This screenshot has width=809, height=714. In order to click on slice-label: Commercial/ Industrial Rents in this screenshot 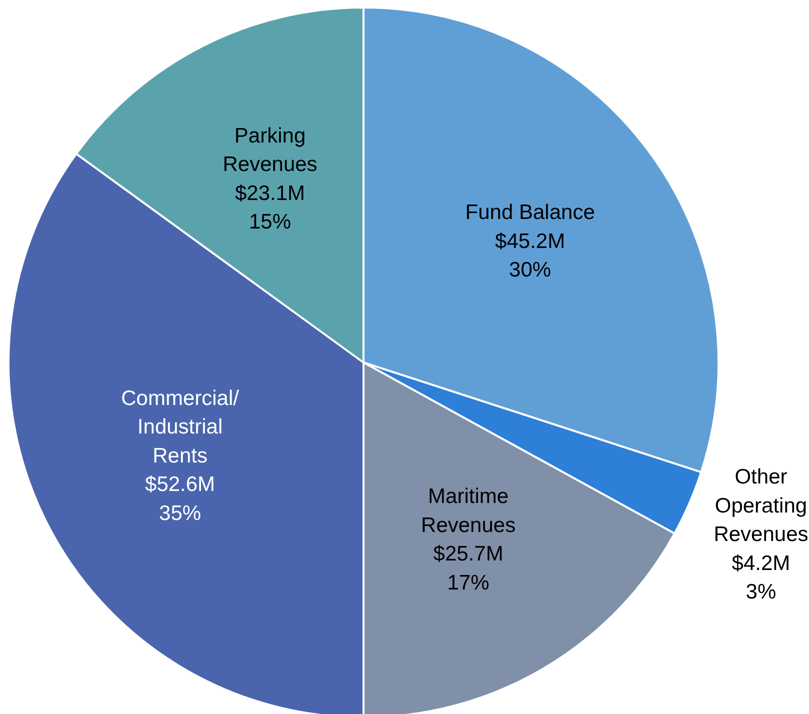, I will do `click(180, 427)`.